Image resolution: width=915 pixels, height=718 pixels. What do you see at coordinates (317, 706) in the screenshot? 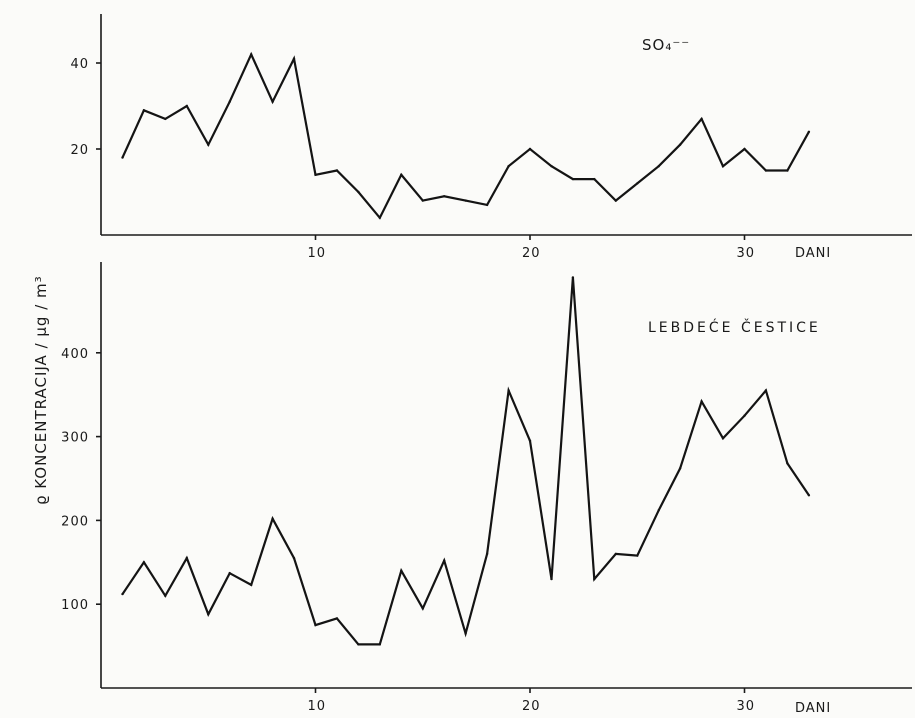
I see `particles-x-tick-label: 10` at bounding box center [317, 706].